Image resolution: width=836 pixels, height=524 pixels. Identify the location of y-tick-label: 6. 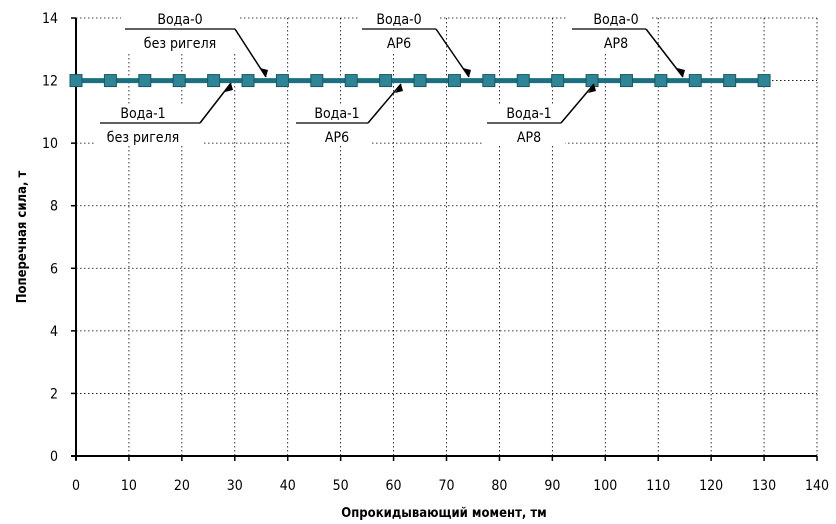
(54, 269).